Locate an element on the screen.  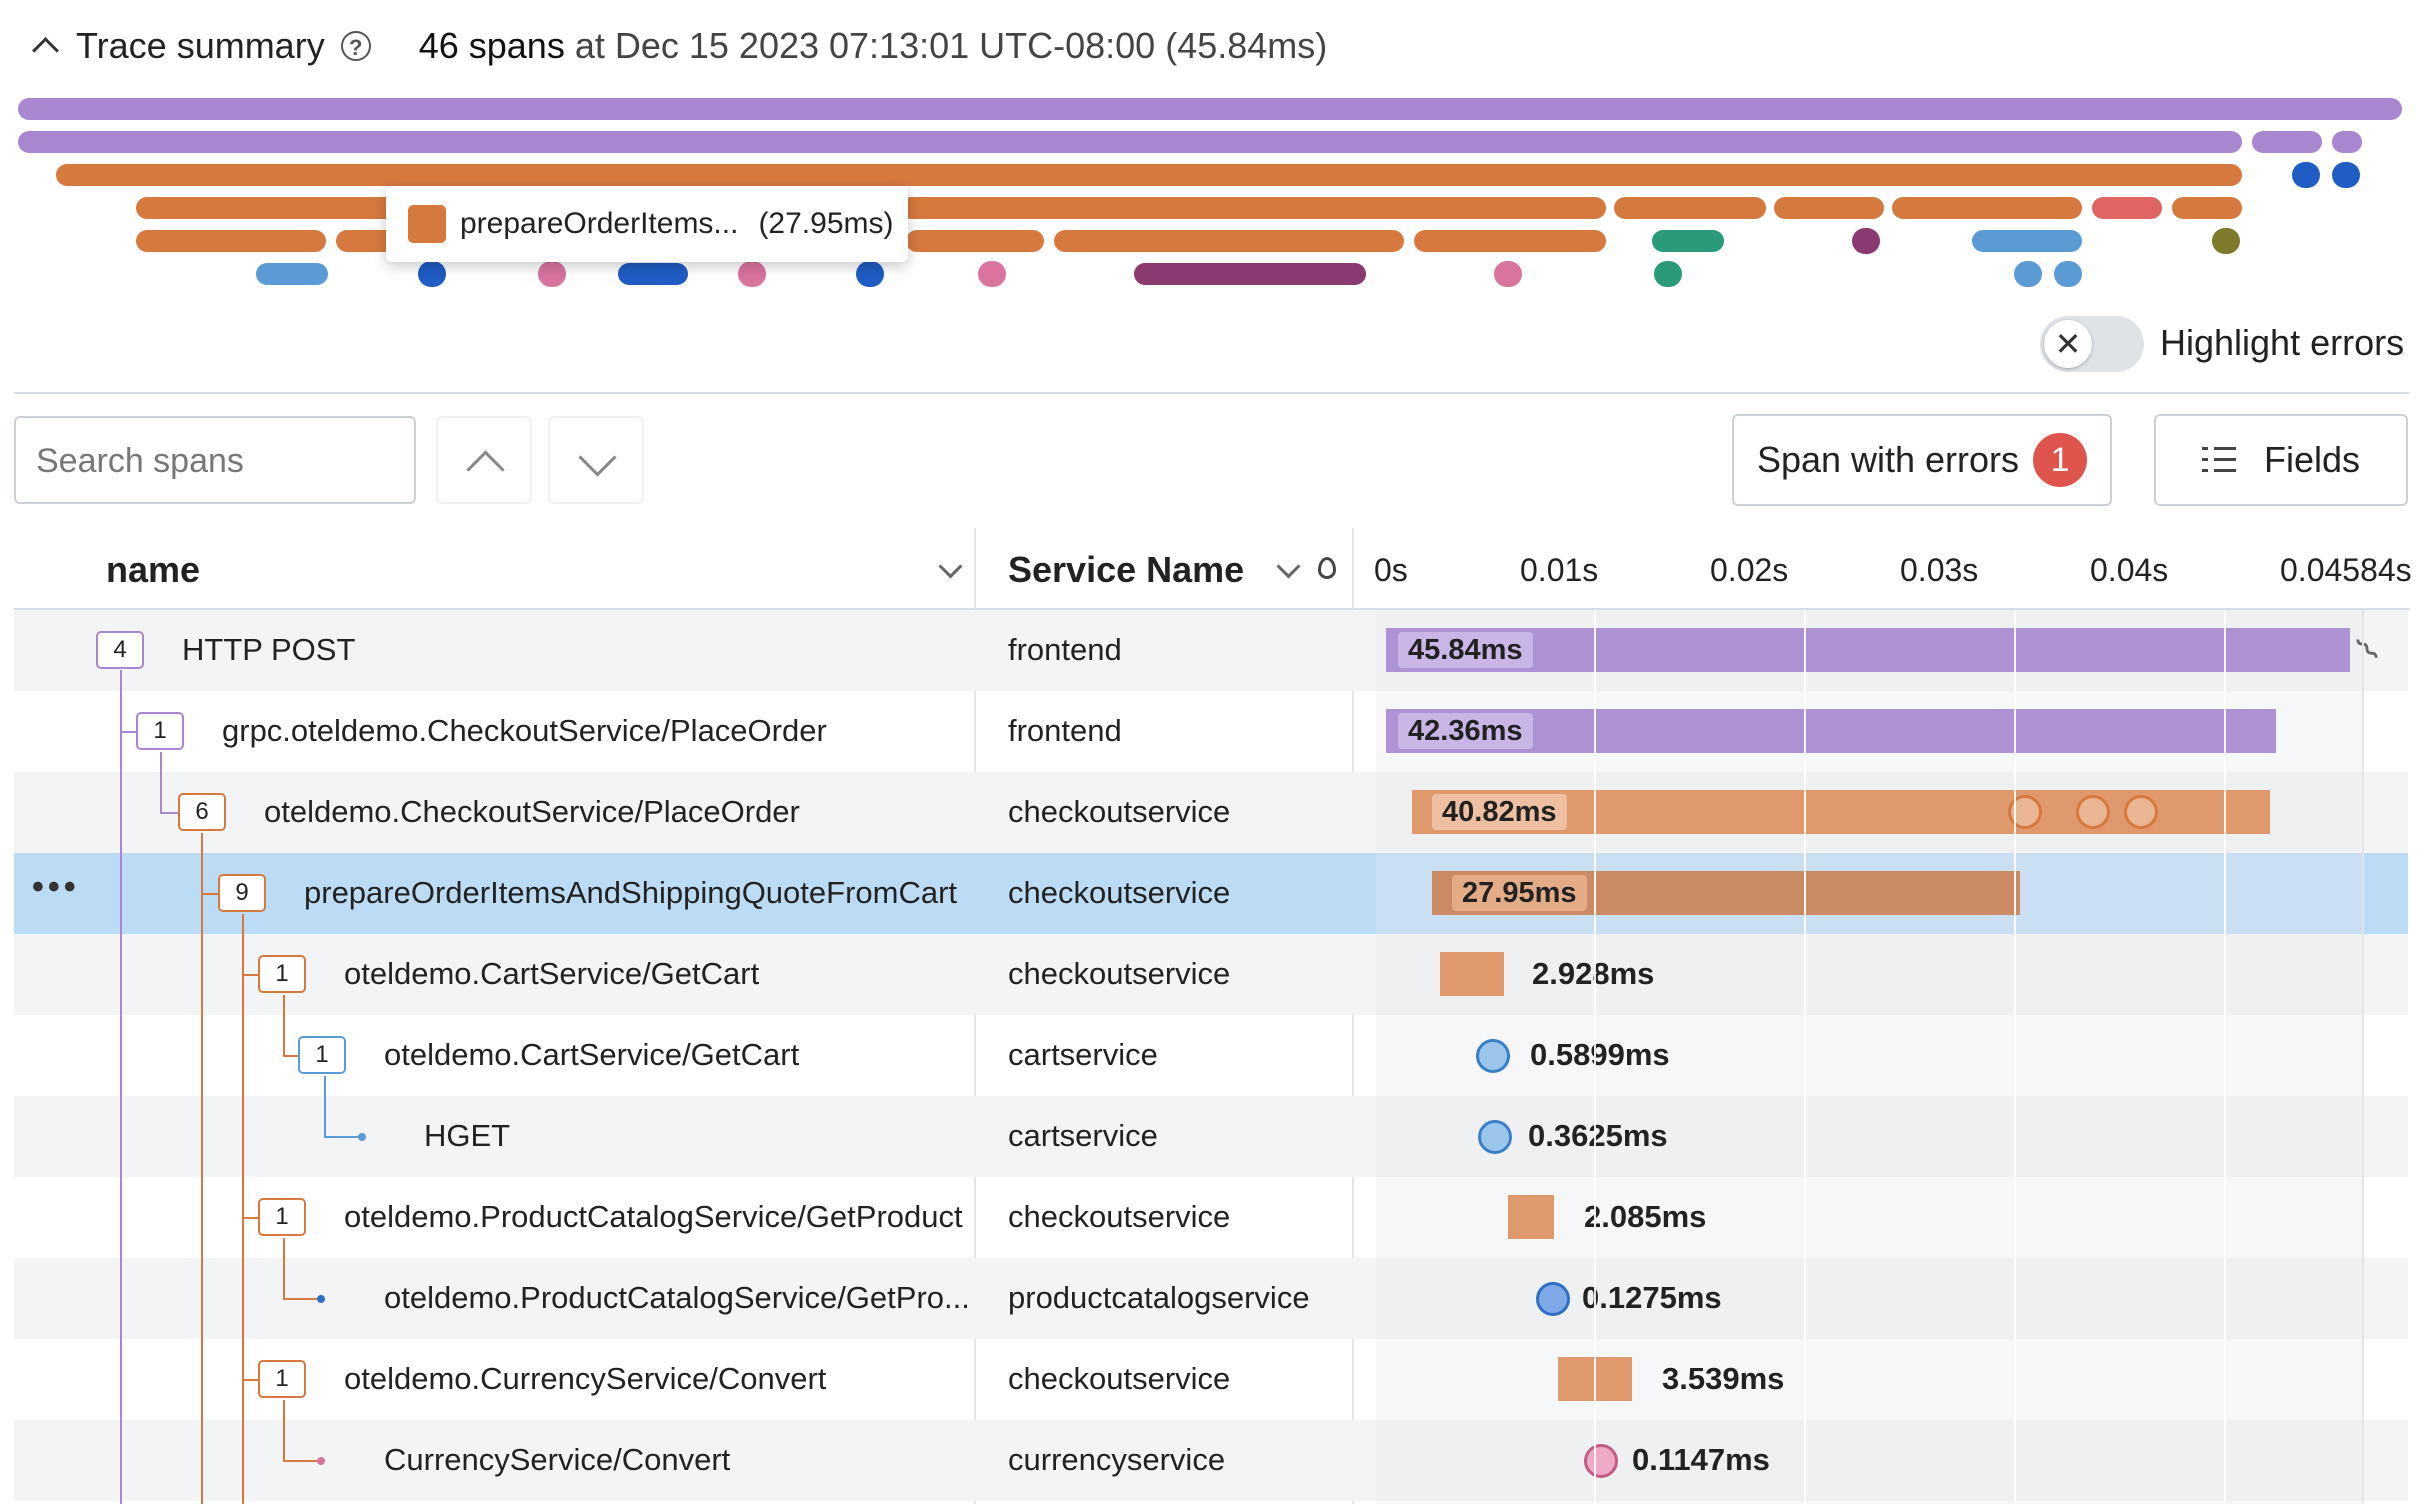
search-input is located at coordinates (207, 461).